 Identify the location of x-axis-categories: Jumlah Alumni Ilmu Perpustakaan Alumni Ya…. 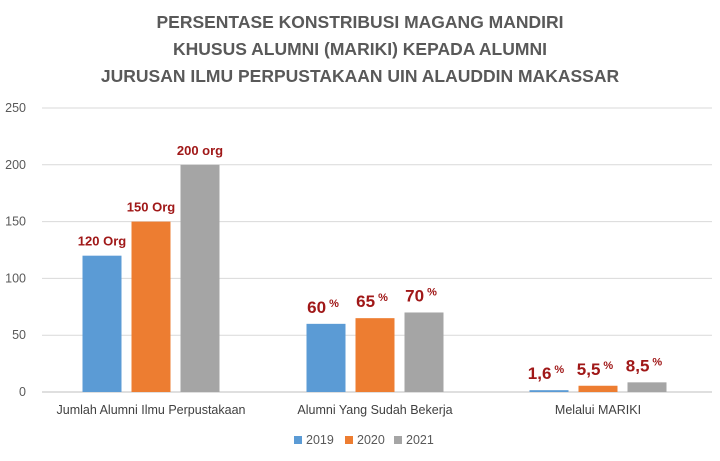
(349, 410).